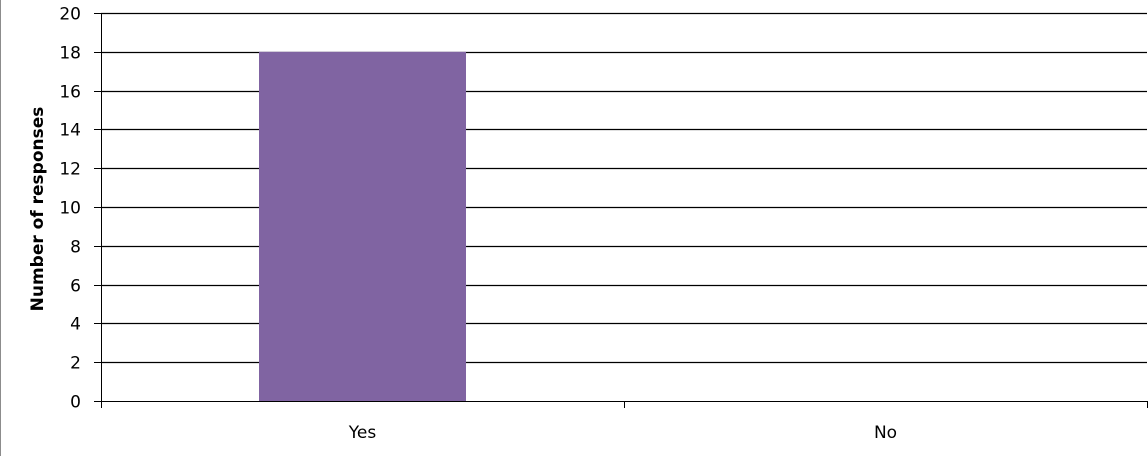 This screenshot has height=456, width=1148. Describe the element at coordinates (70, 54) in the screenshot. I see `y-tick-label: 18` at that location.